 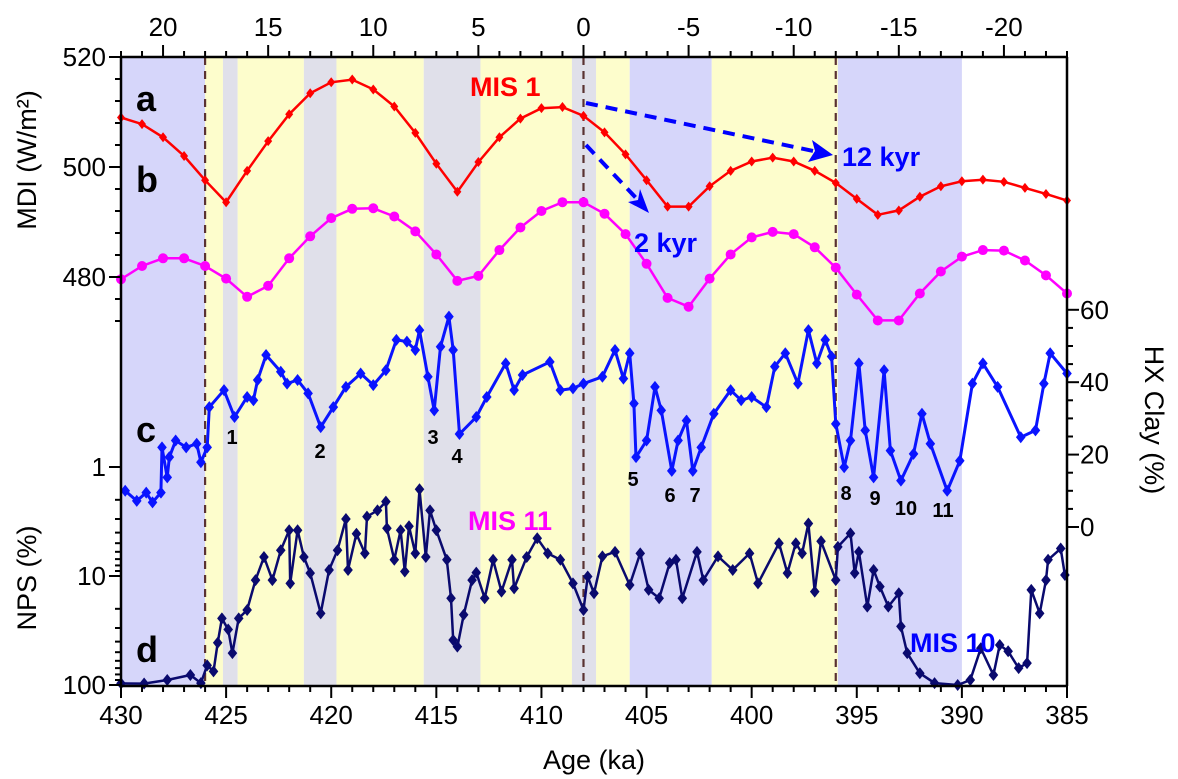 What do you see at coordinates (1004, 27) in the screenshot?
I see `top-tick-label: -20` at bounding box center [1004, 27].